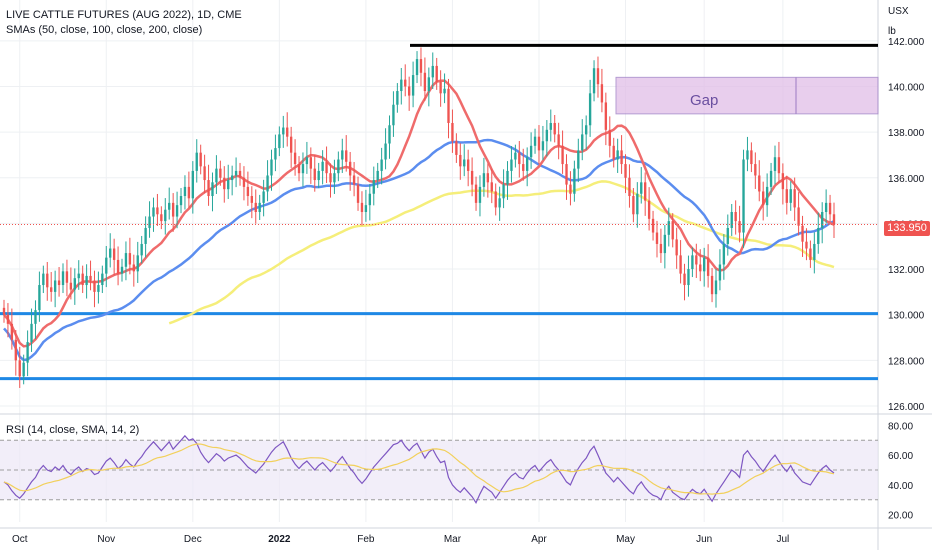  What do you see at coordinates (906, 179) in the screenshot?
I see `price-tick-3: 136.000` at bounding box center [906, 179].